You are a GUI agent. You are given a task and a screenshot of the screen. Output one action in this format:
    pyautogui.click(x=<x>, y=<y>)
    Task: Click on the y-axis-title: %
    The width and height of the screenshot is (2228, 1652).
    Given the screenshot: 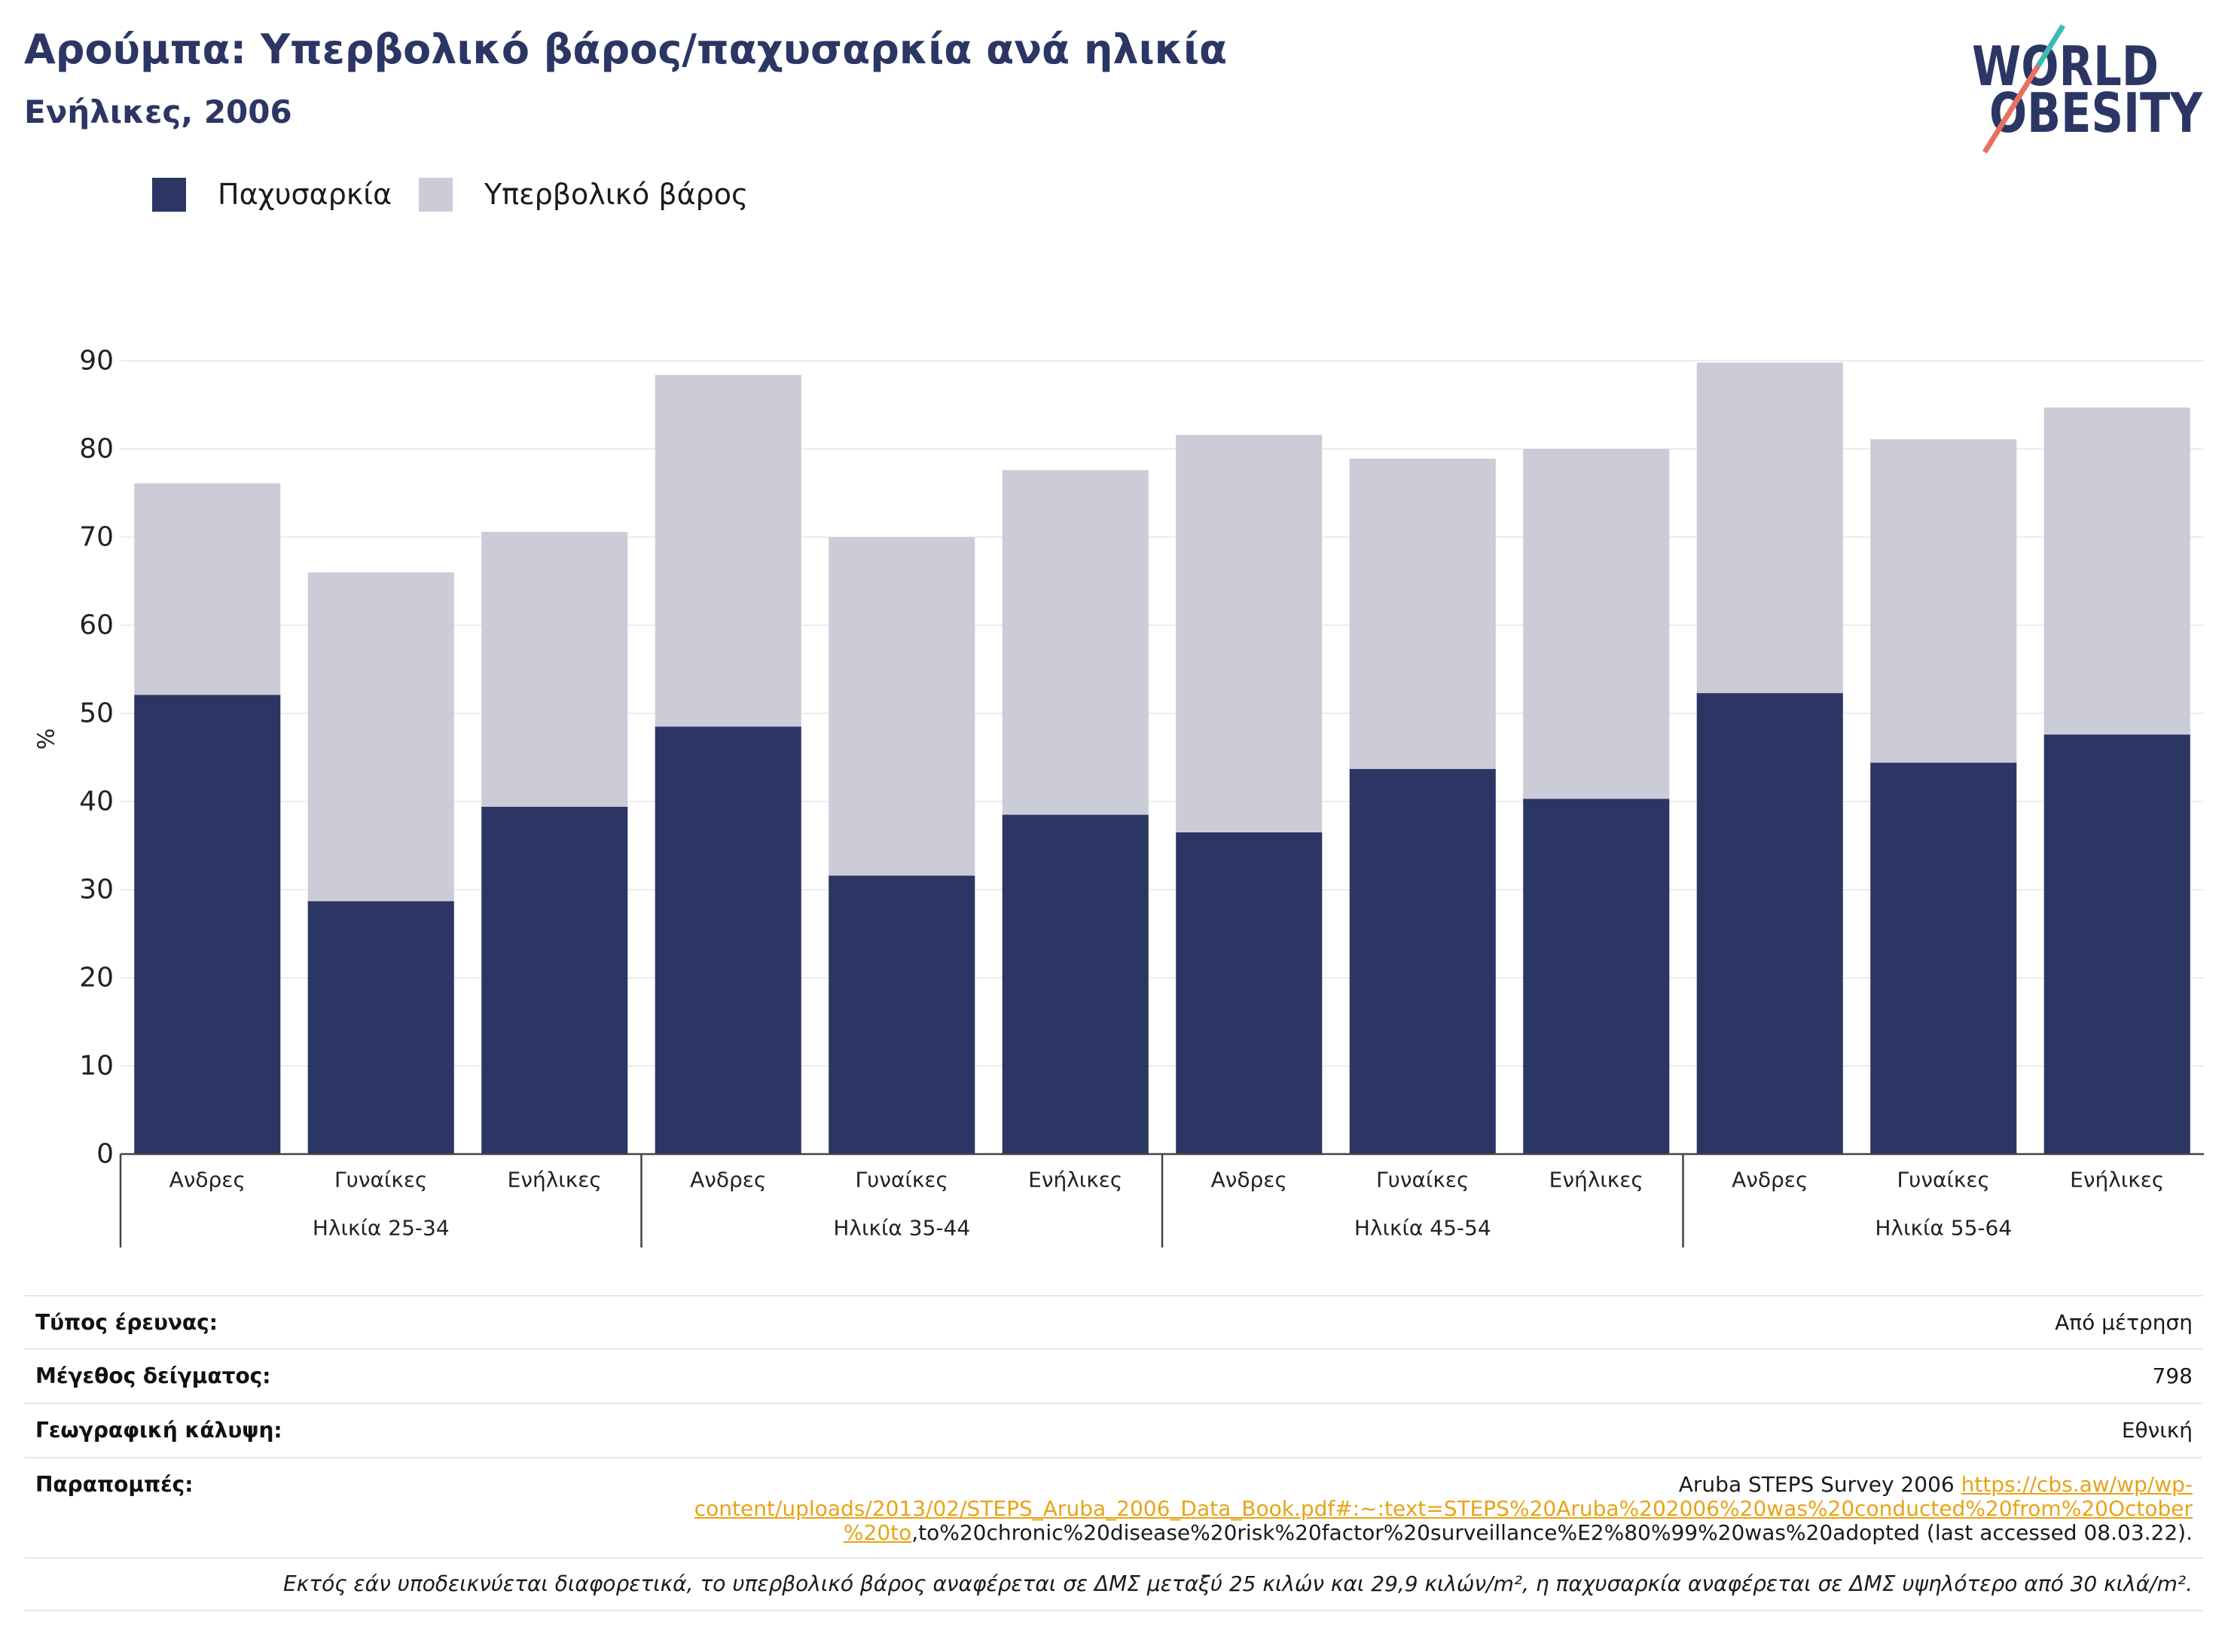 What is the action you would take?
    pyautogui.click(x=47, y=739)
    